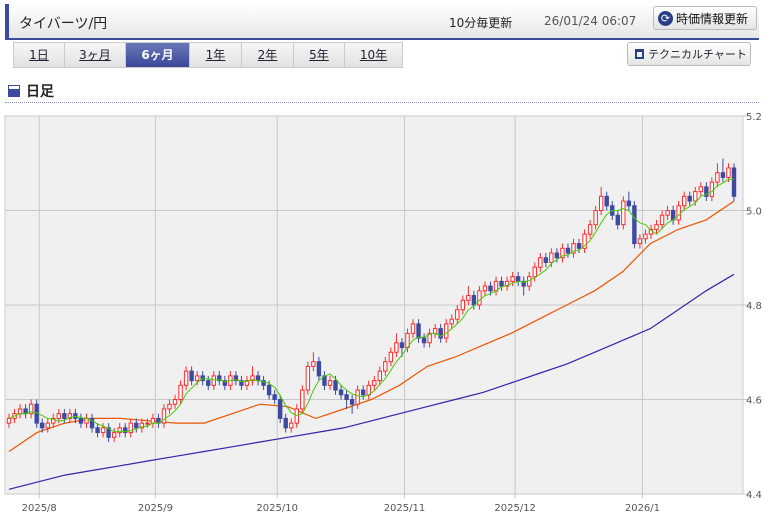  I want to click on tab-1y: 1年, so click(216, 55).